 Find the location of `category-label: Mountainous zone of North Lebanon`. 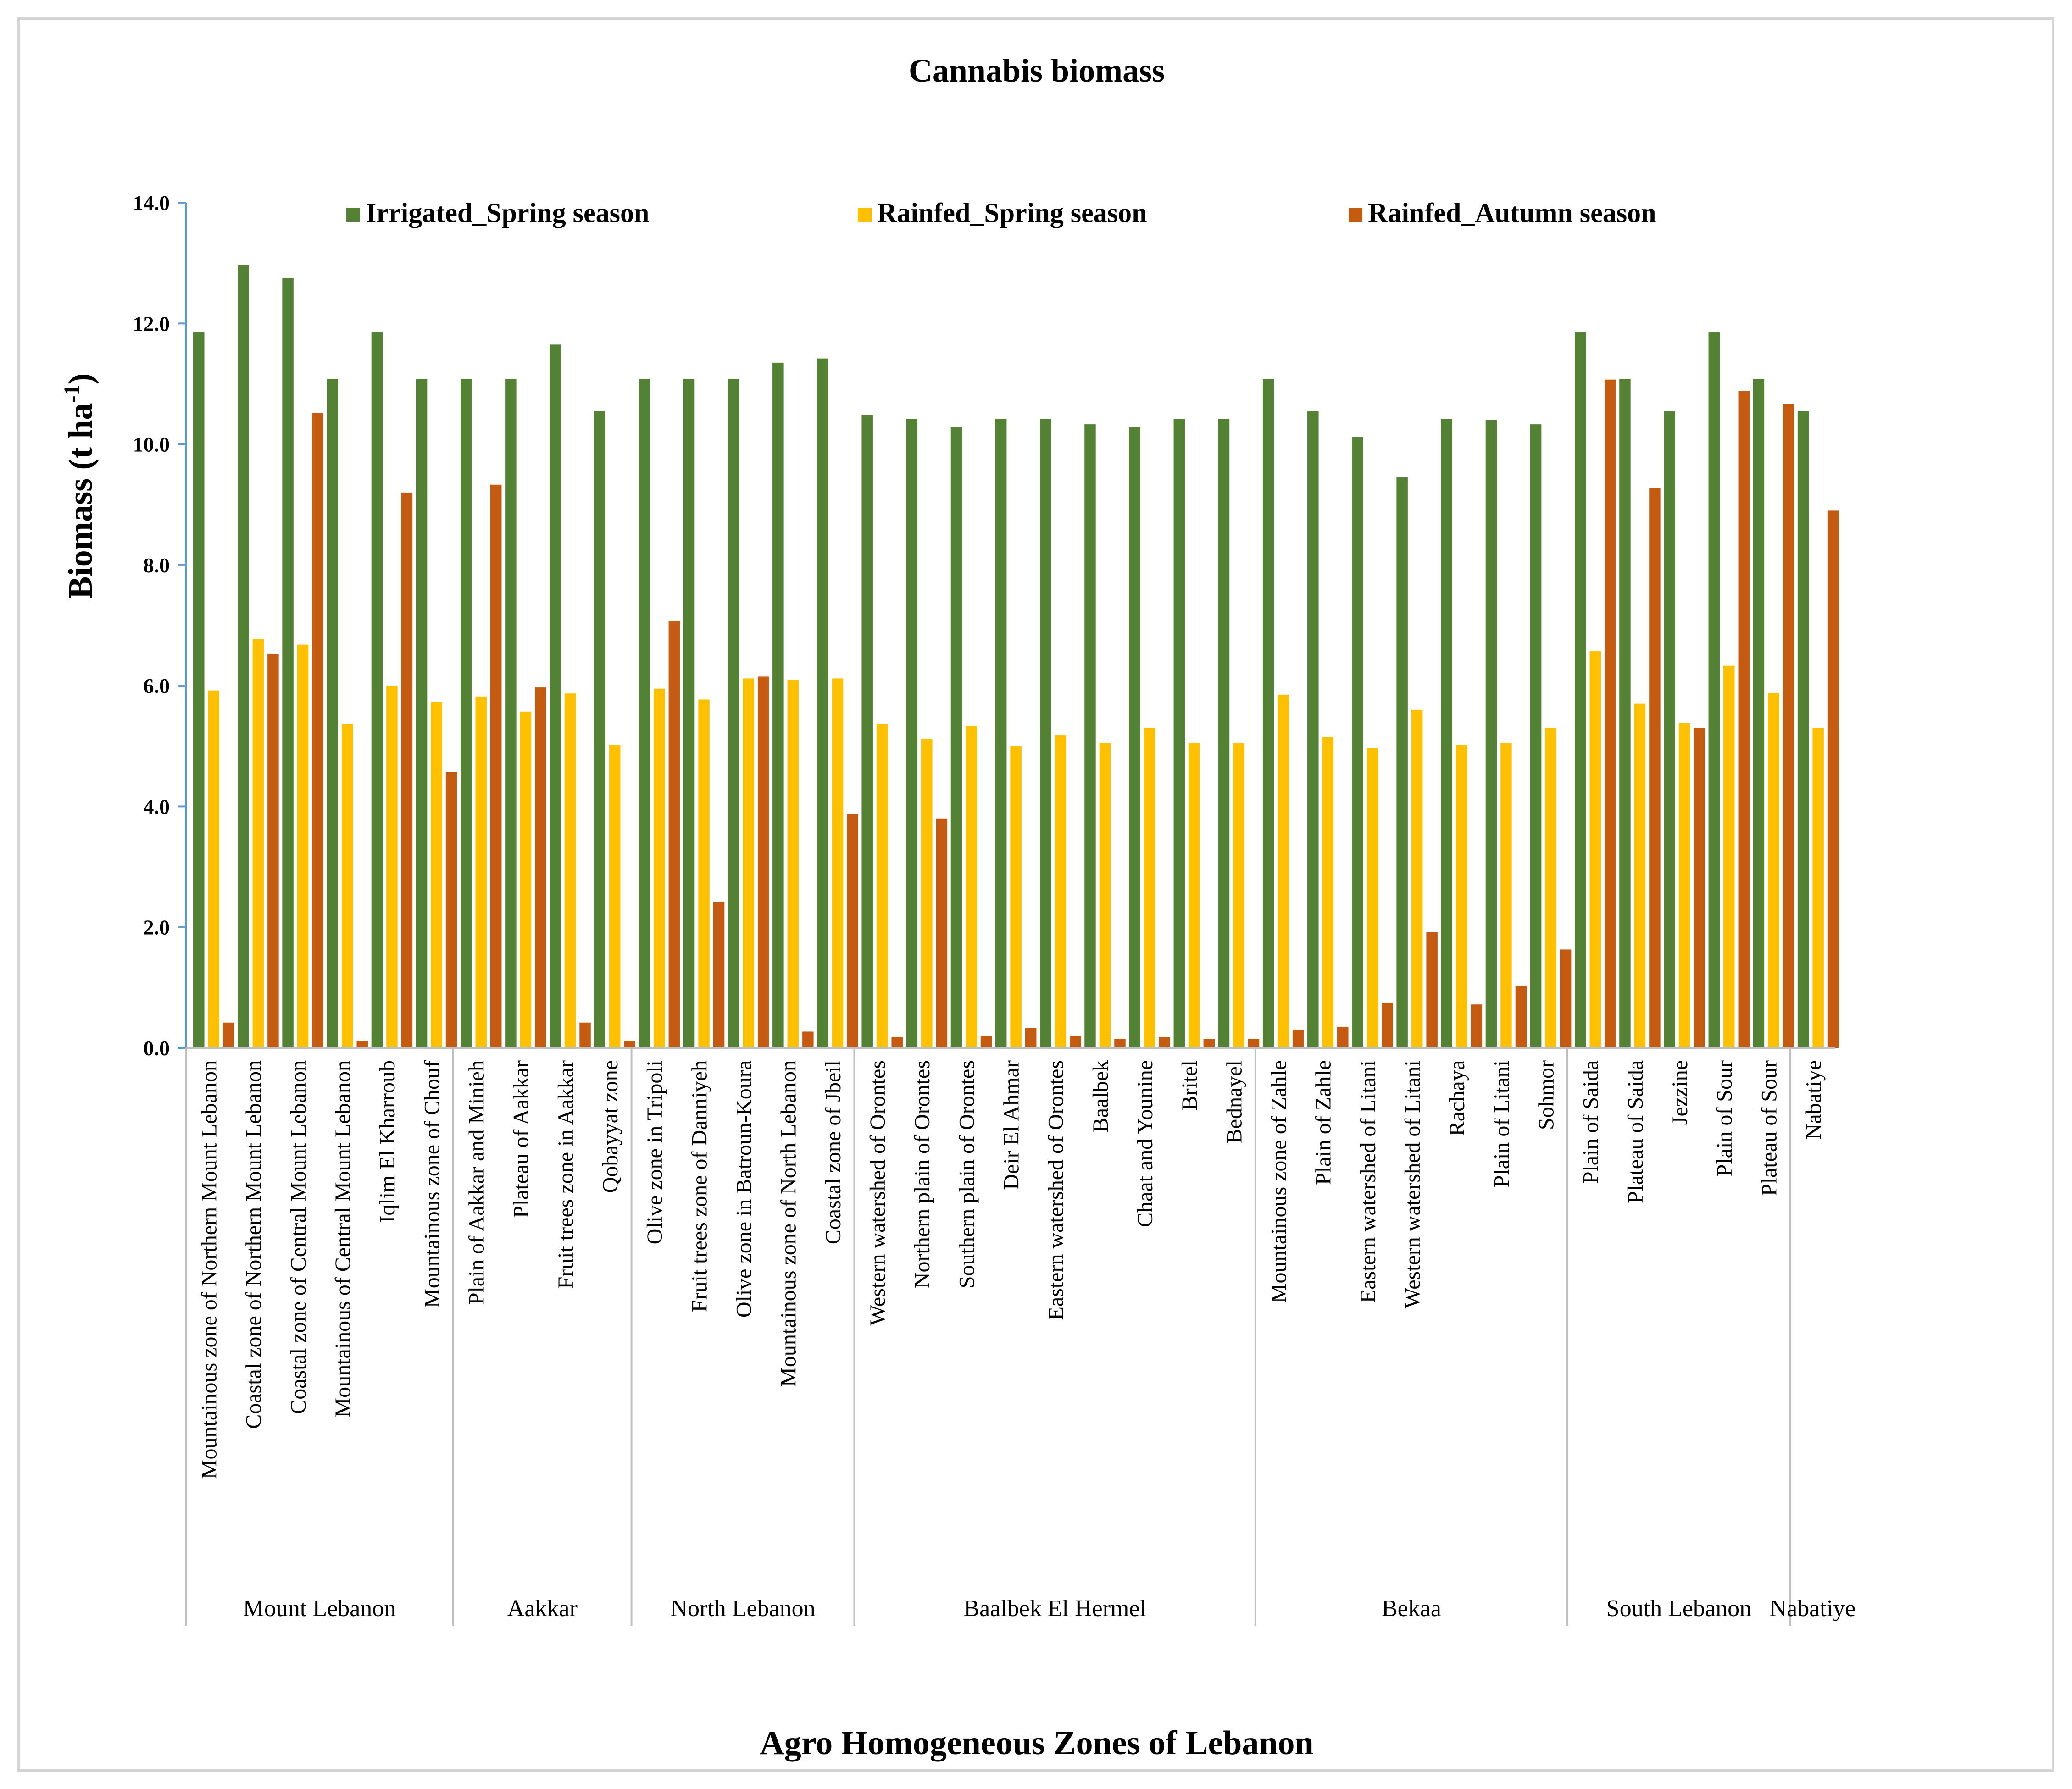

category-label: Mountainous zone of North Lebanon is located at coordinates (789, 1223).